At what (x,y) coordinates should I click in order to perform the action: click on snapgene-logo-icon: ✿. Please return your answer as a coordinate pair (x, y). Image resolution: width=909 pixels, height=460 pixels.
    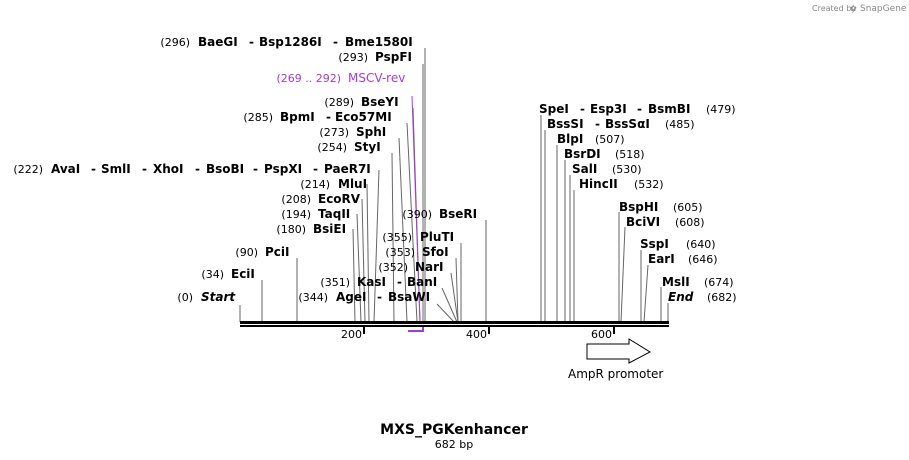
    Looking at the image, I should click on (853, 8).